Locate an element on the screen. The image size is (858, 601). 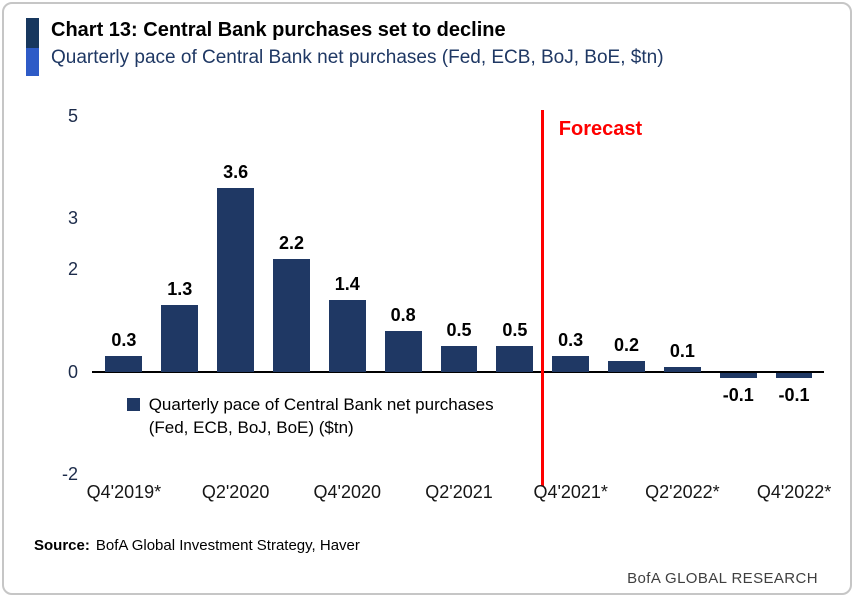
x-axis-line is located at coordinates (458, 371).